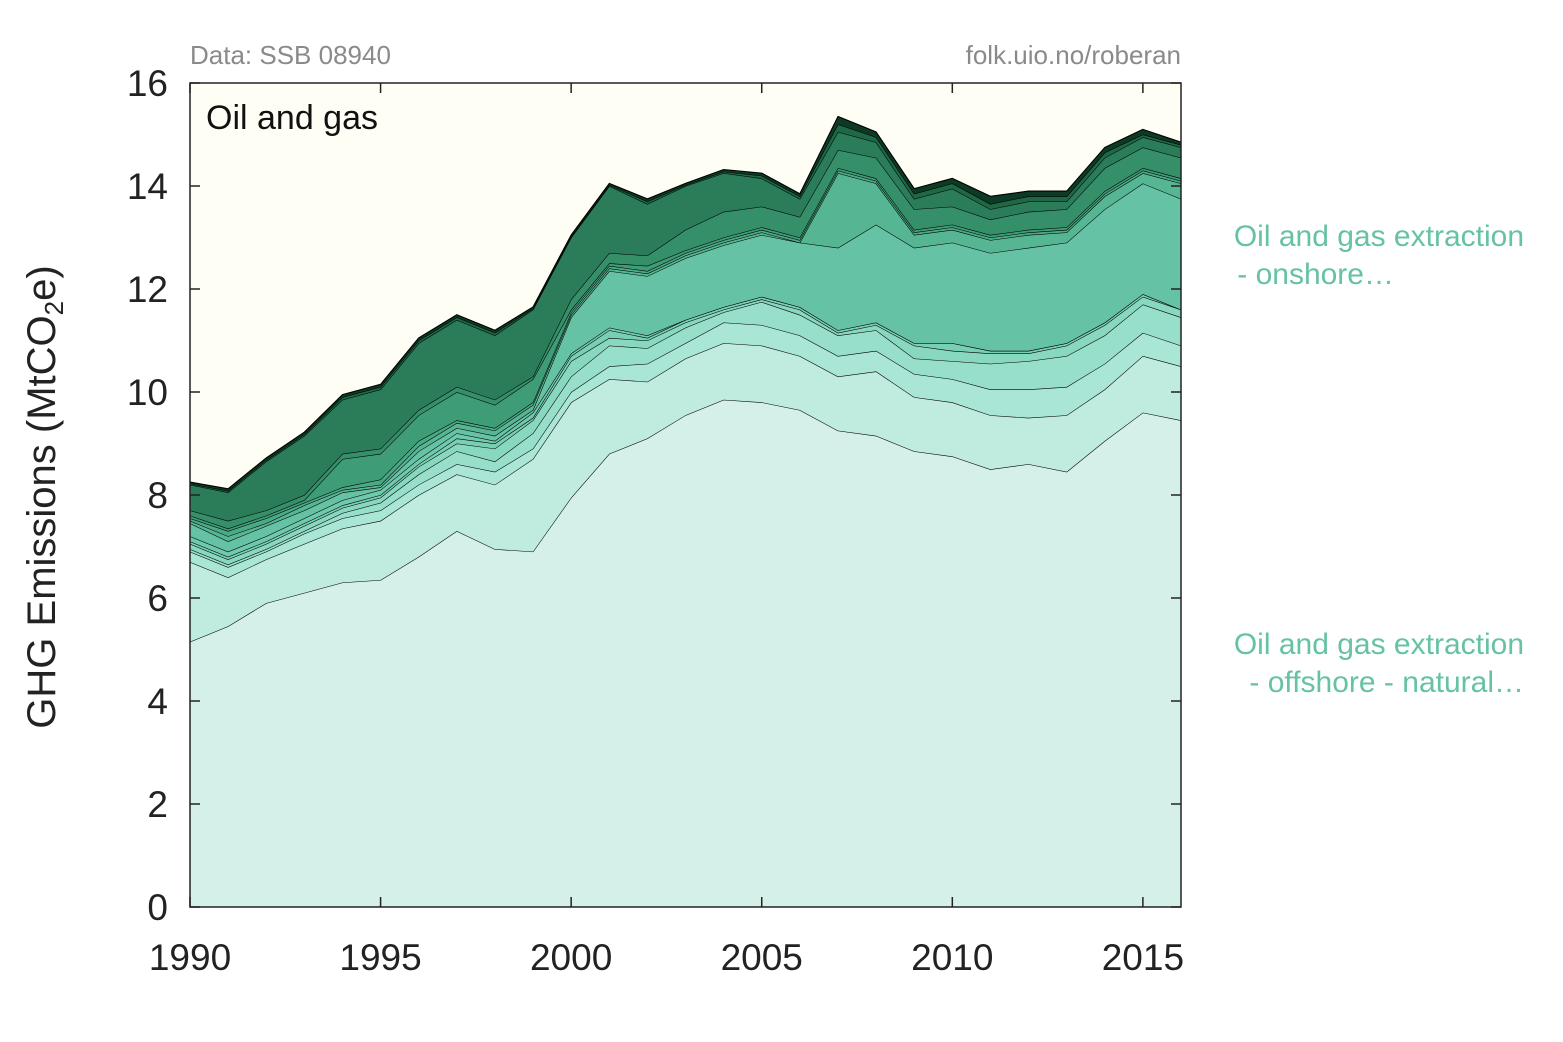 The width and height of the screenshot is (1563, 1042). What do you see at coordinates (571, 957) in the screenshot?
I see `x-tick-label: 2000` at bounding box center [571, 957].